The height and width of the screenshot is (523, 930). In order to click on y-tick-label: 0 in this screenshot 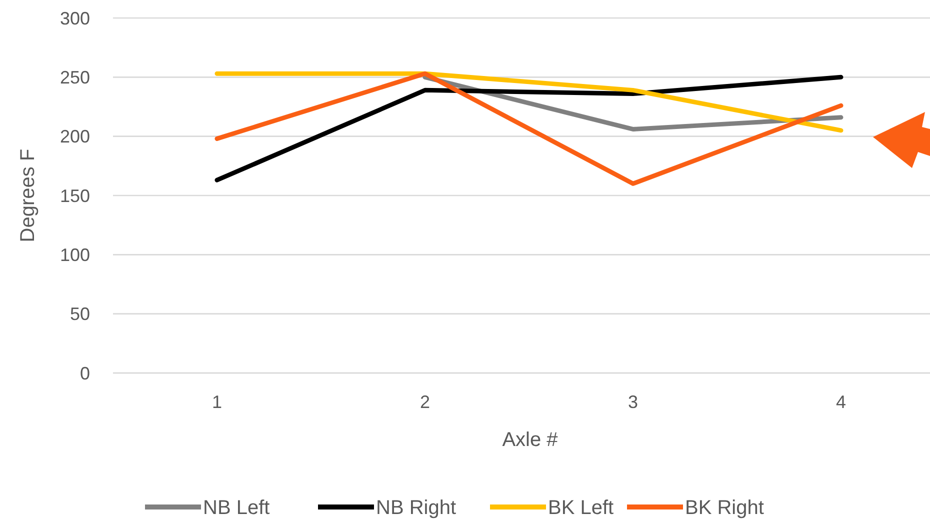, I will do `click(85, 373)`.